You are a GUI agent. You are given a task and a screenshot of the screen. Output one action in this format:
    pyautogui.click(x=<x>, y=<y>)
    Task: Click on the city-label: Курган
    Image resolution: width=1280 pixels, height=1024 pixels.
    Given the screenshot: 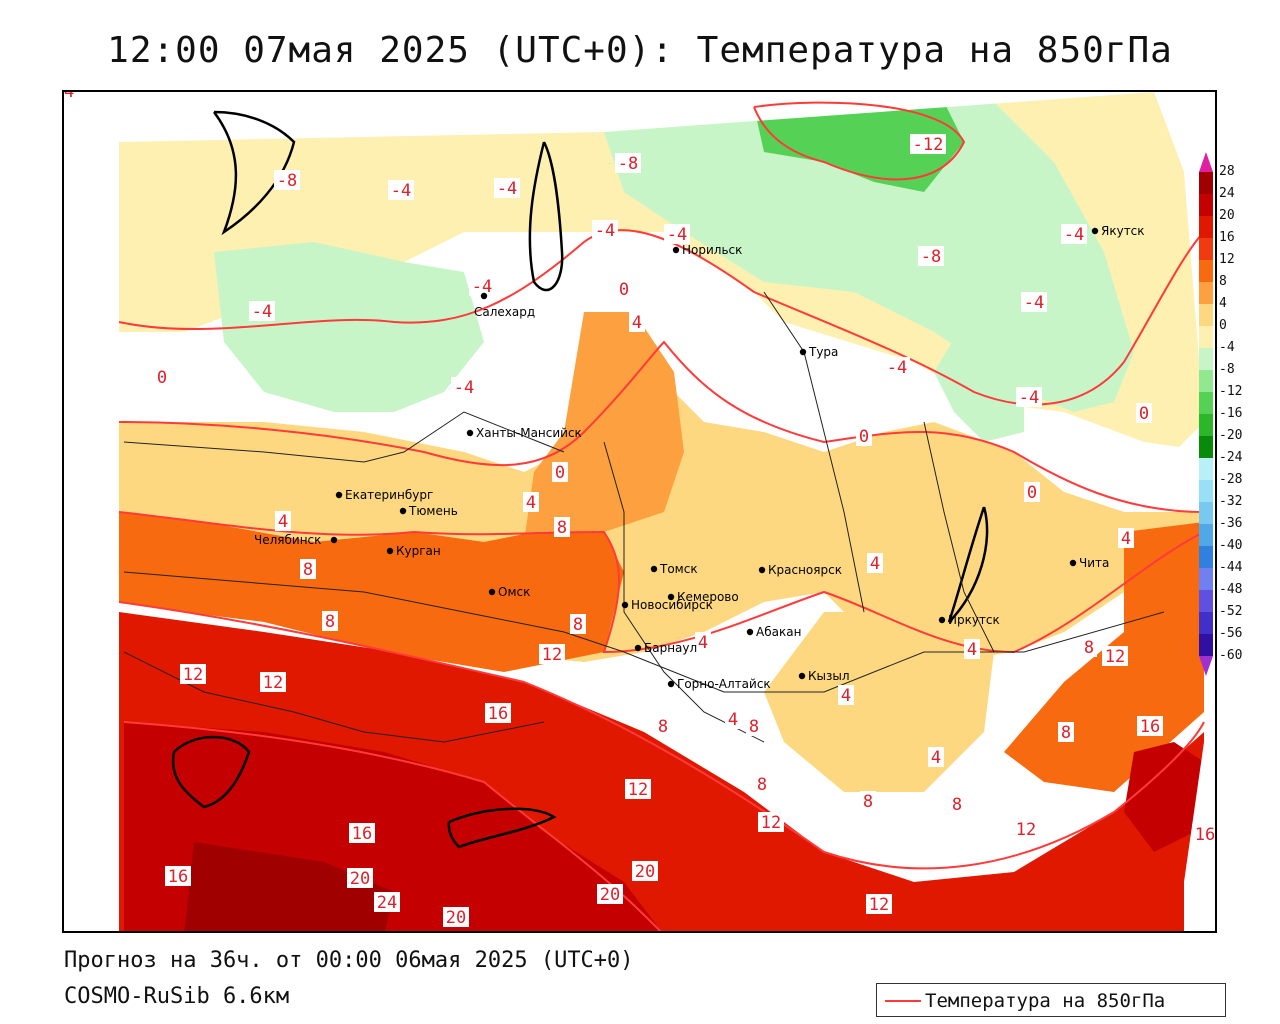 What is the action you would take?
    pyautogui.click(x=418, y=551)
    